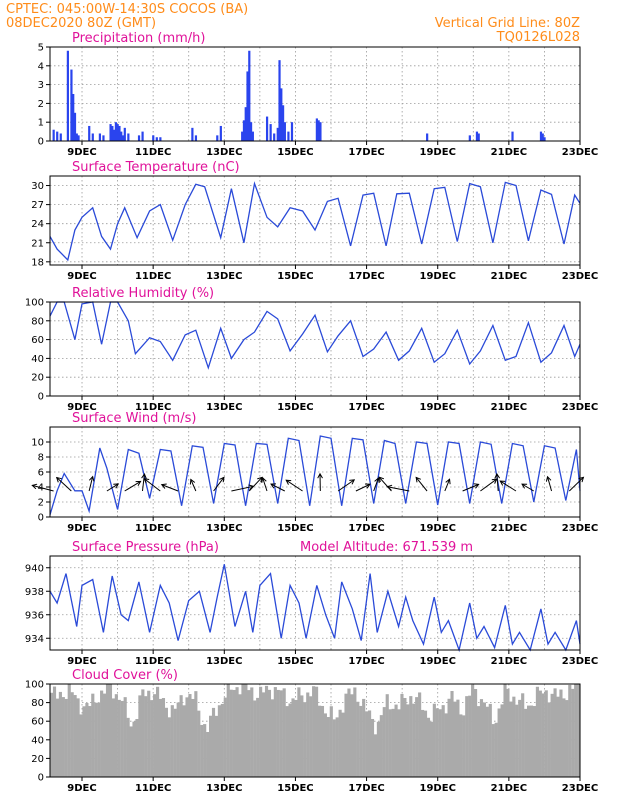 The height and width of the screenshot is (800, 618). Describe the element at coordinates (34, 568) in the screenshot. I see `pressure-ytick-label: 940` at that location.